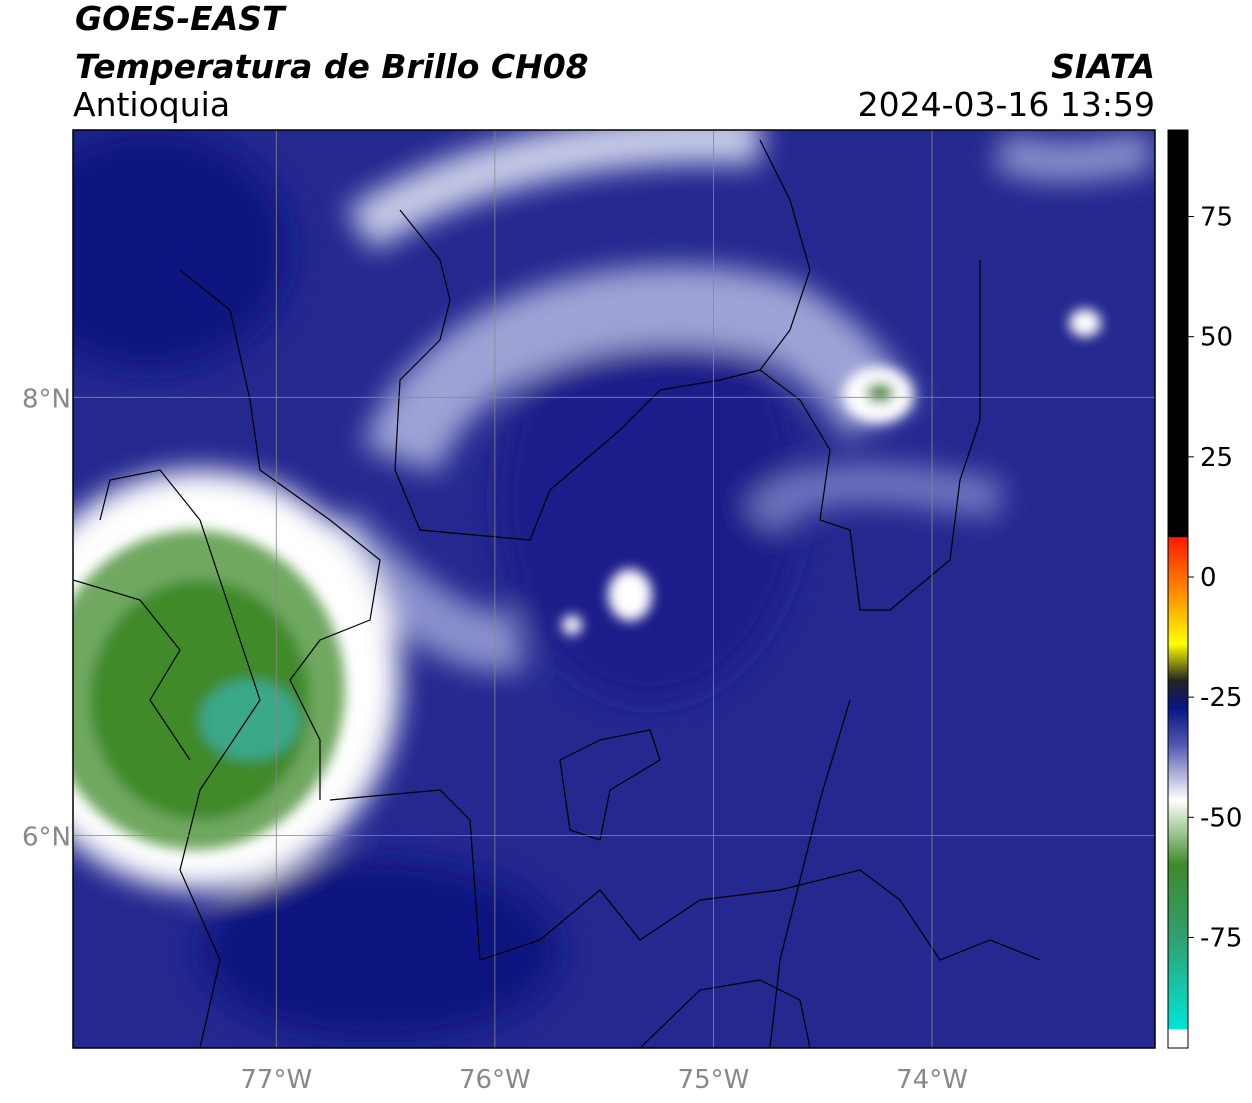  What do you see at coordinates (1221, 938) in the screenshot?
I see `colorbar-tick-label: -75` at bounding box center [1221, 938].